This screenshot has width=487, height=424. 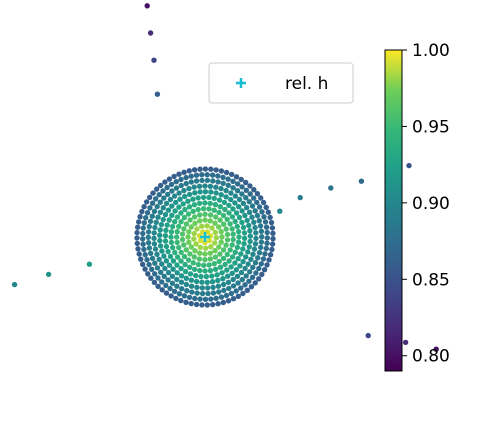 I want to click on colorbar-tick-label: 0.95, so click(x=431, y=127).